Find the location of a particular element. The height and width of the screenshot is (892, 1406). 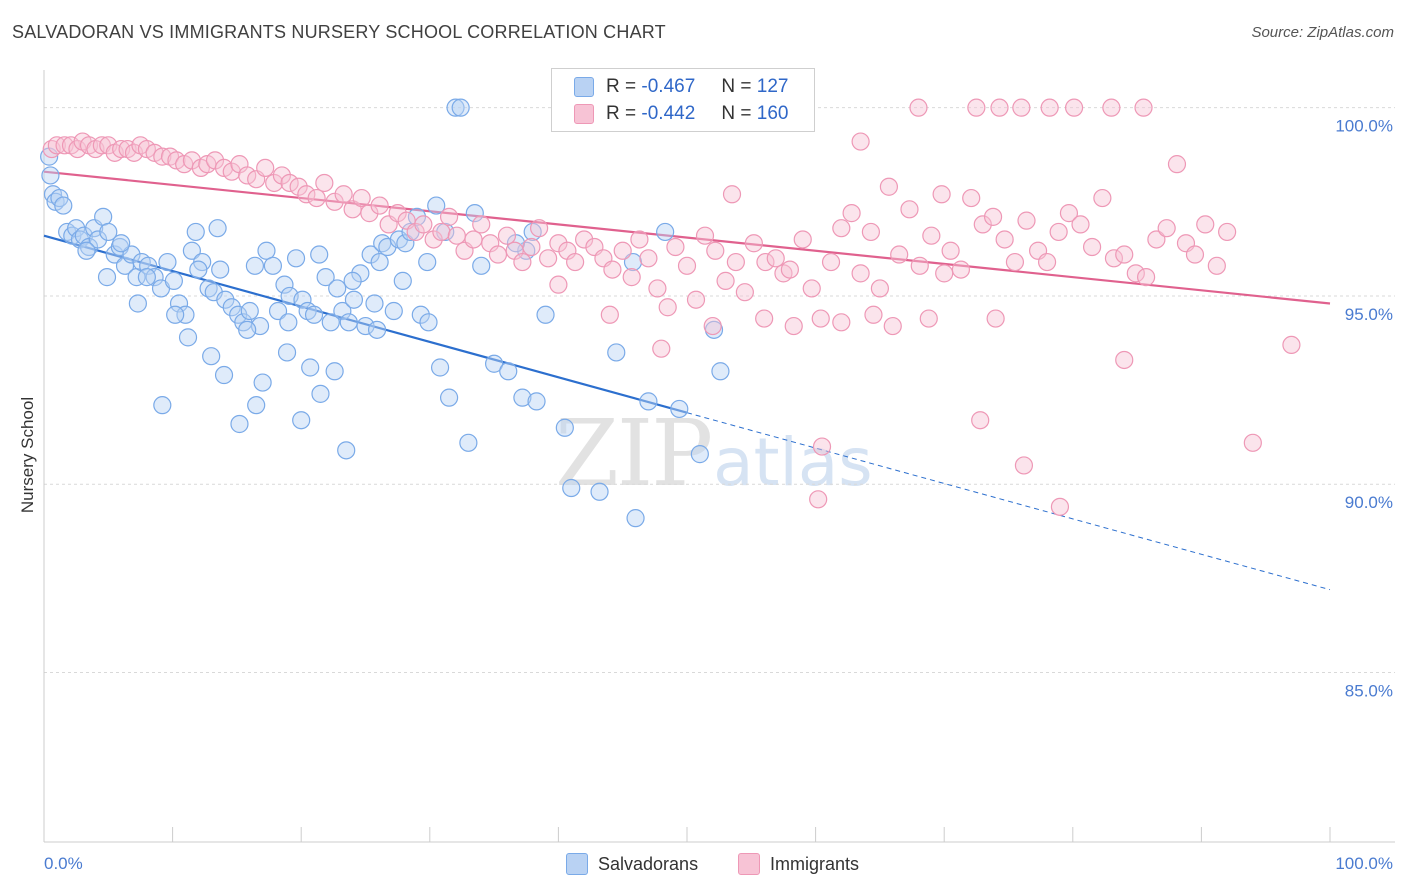

trendline-salvadorans is located at coordinates (365, 324).